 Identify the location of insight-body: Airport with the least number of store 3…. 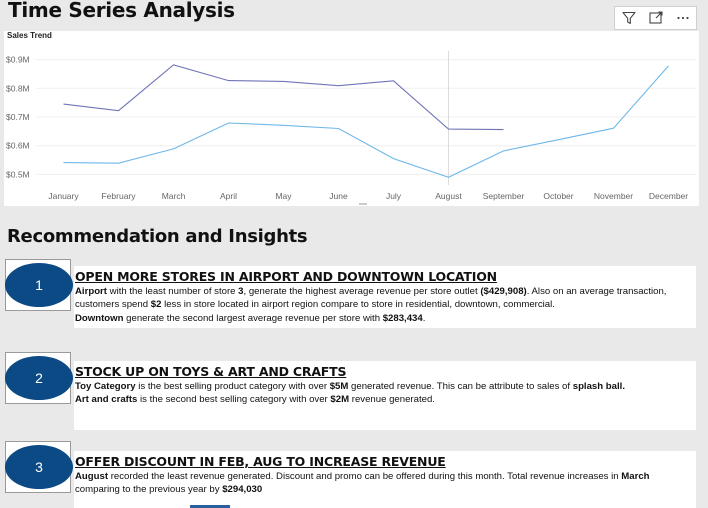
(371, 305).